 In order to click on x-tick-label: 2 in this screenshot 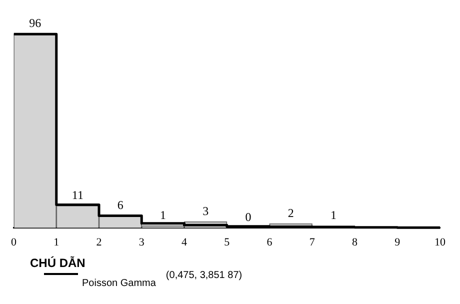, I will do `click(99, 242)`.